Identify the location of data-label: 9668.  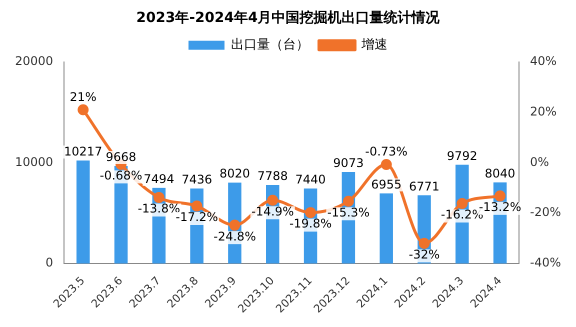
(121, 157).